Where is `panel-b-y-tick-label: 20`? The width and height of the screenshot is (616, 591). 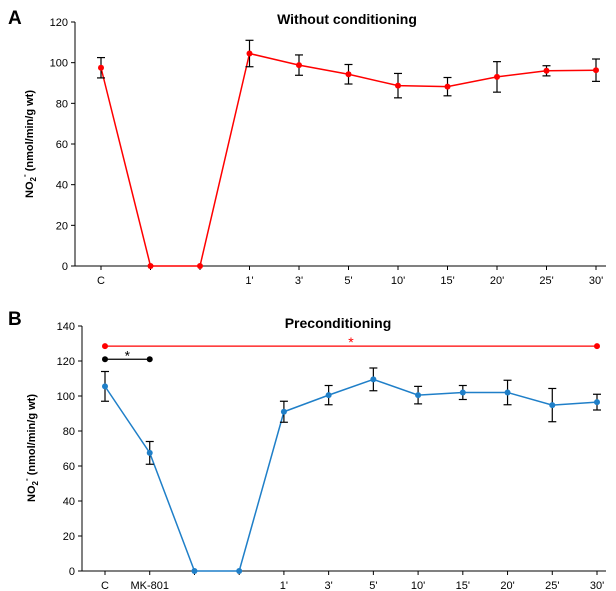
panel-b-y-tick-label: 20 is located at coordinates (69, 537).